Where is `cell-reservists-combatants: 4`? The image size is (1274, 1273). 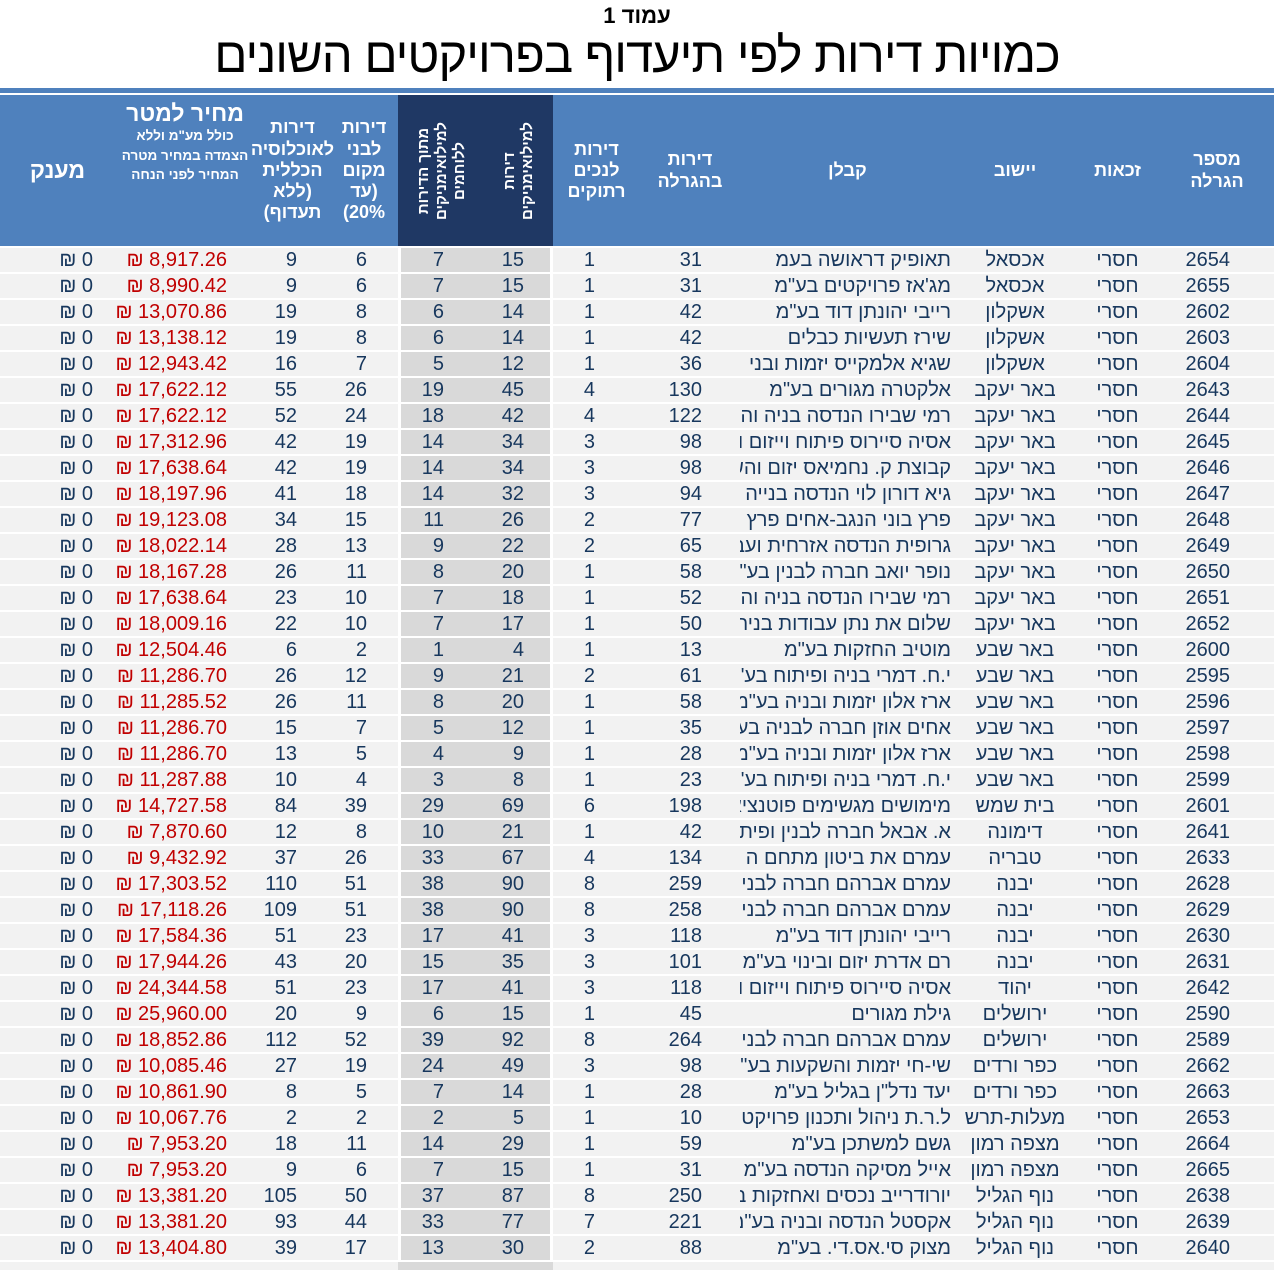 cell-reservists-combatants: 4 is located at coordinates (441, 754).